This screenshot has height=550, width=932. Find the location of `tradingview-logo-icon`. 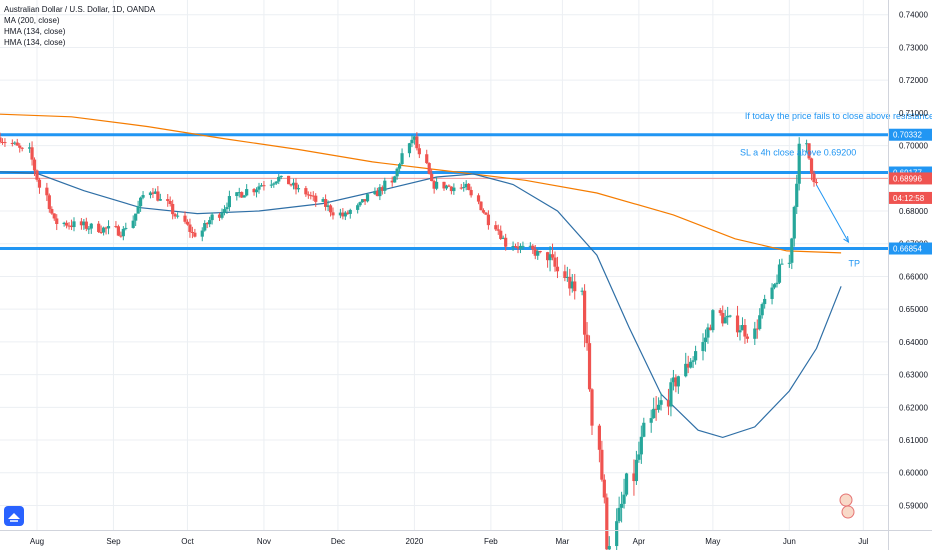

tradingview-logo-icon is located at coordinates (14, 517).